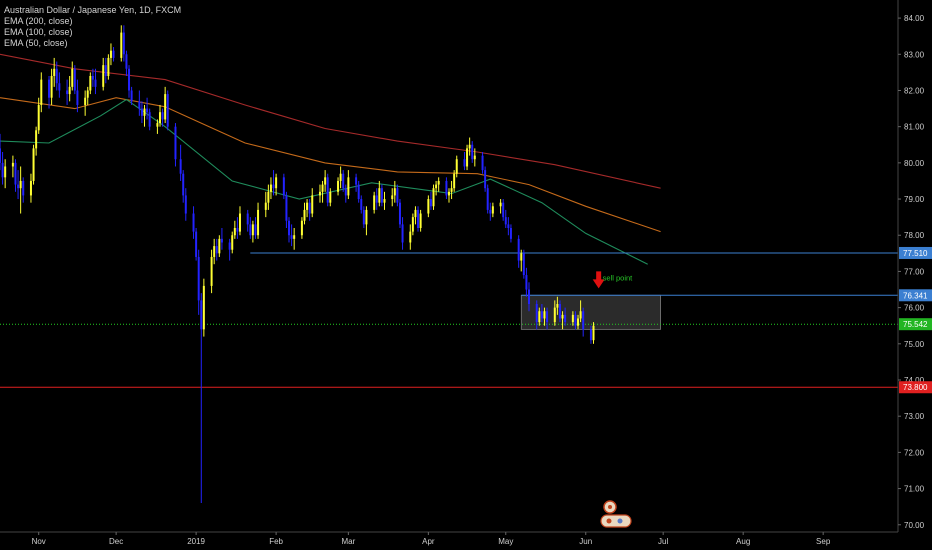 This screenshot has height=550, width=932. Describe the element at coordinates (915, 252) in the screenshot. I see `support-price-tag: 77.510` at that location.